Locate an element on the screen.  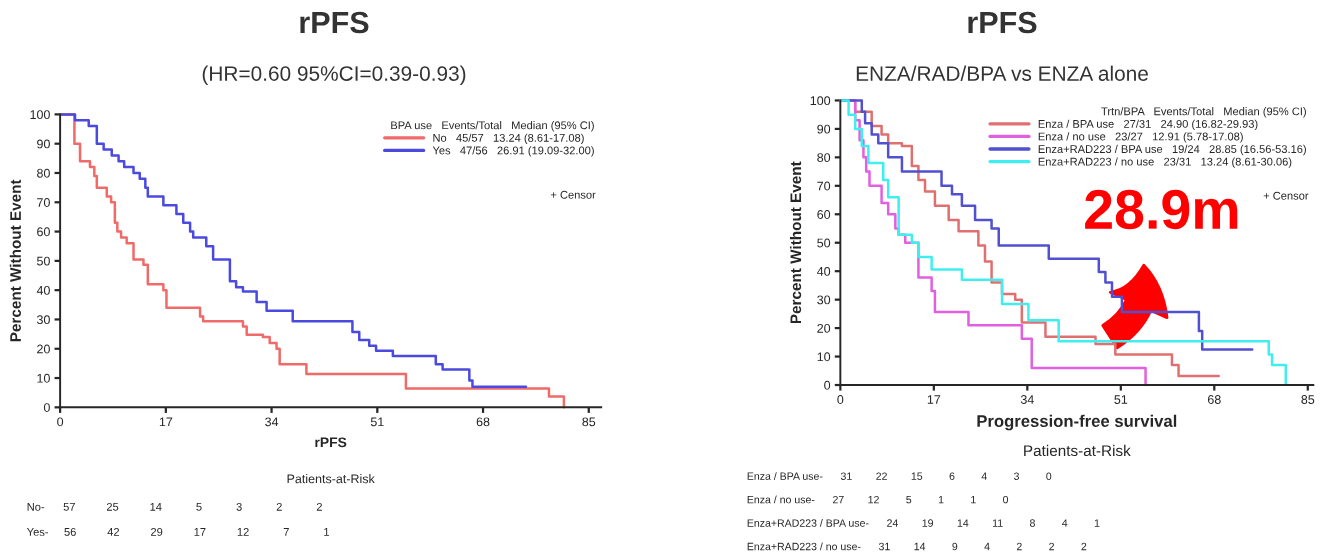
chart-subtitle: ENZA/RAD/BPA vs ENZA alone is located at coordinates (1002, 73).